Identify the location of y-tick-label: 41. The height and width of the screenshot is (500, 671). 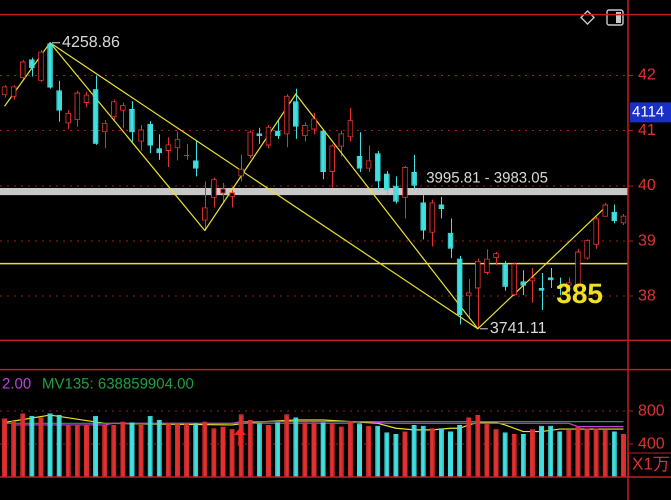
(647, 130).